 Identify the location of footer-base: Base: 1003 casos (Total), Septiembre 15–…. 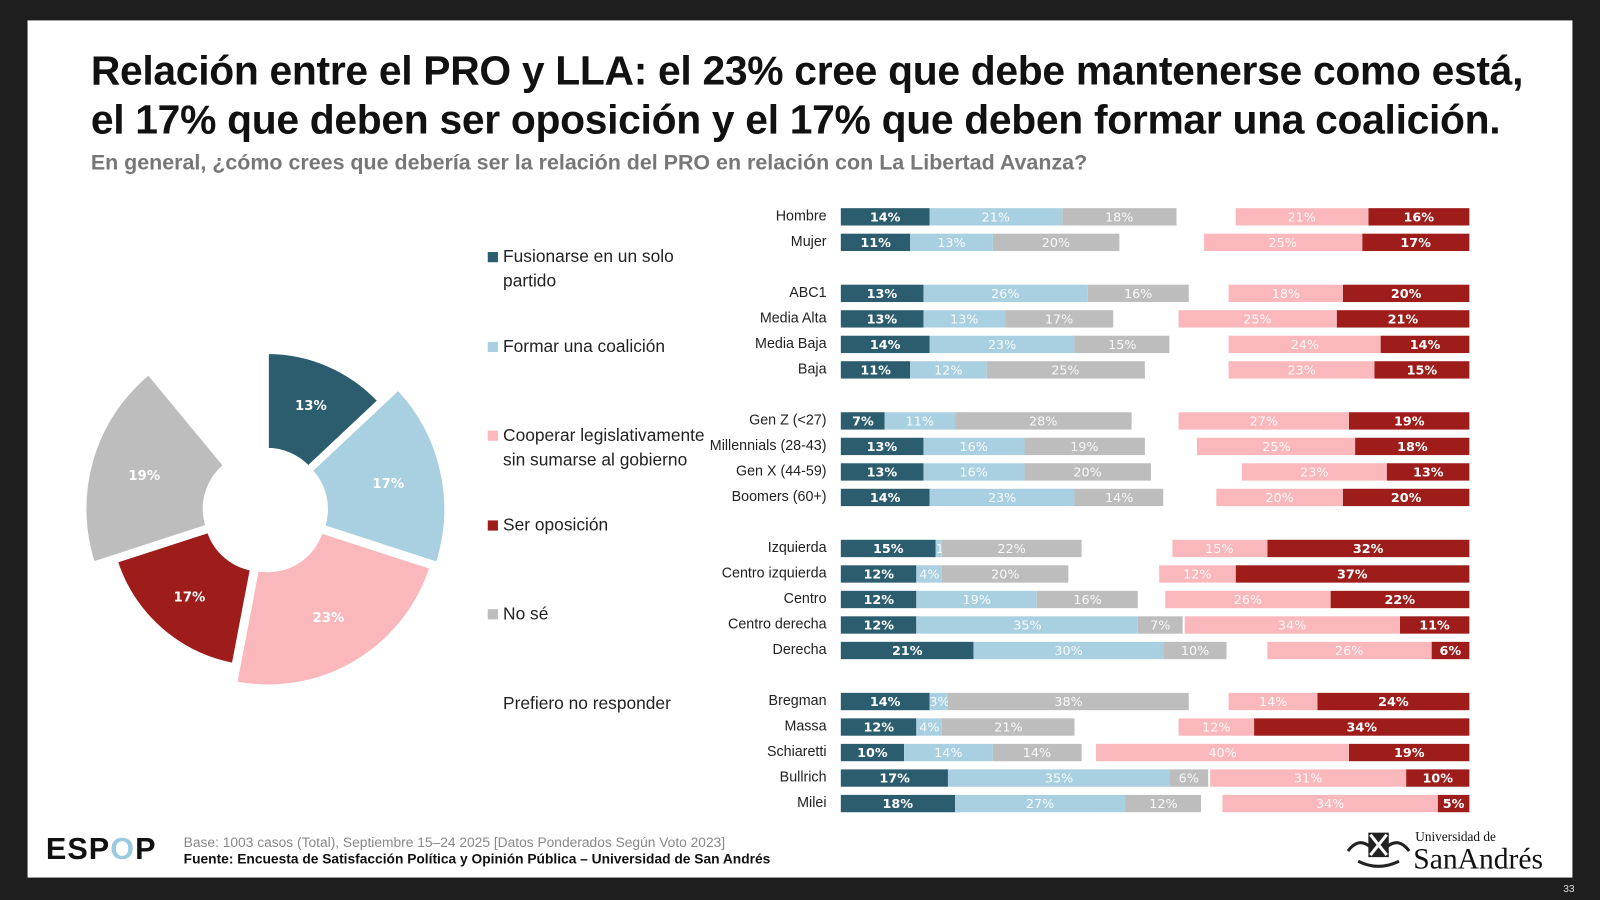
(454, 842).